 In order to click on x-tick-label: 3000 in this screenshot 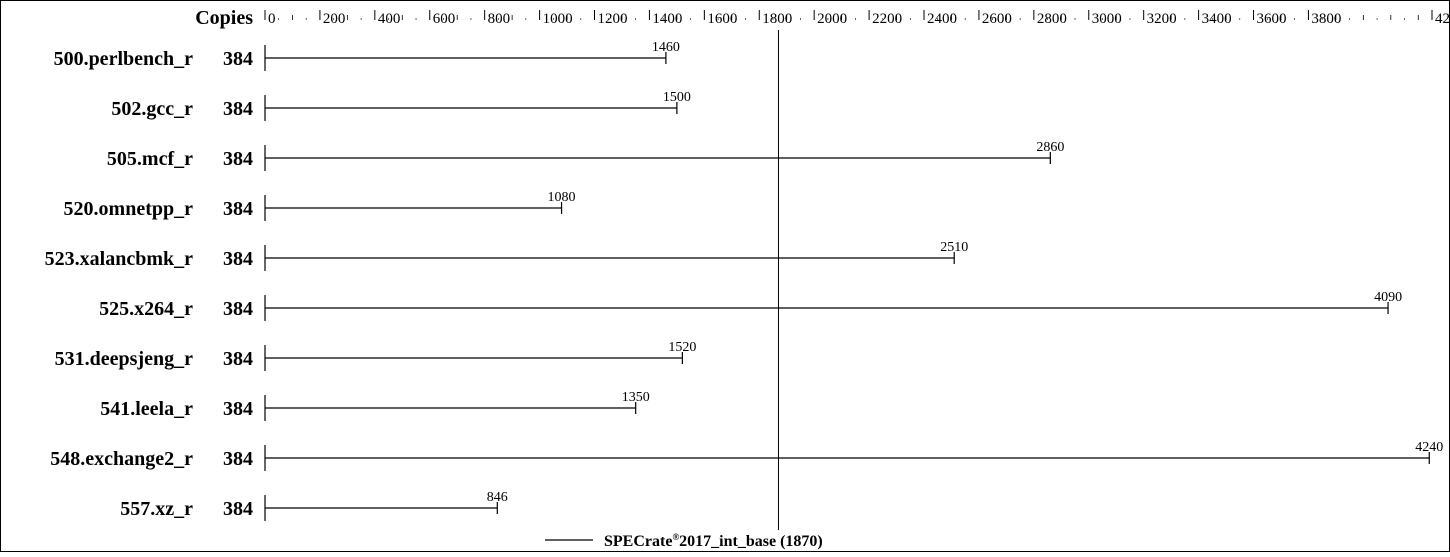, I will do `click(1107, 19)`.